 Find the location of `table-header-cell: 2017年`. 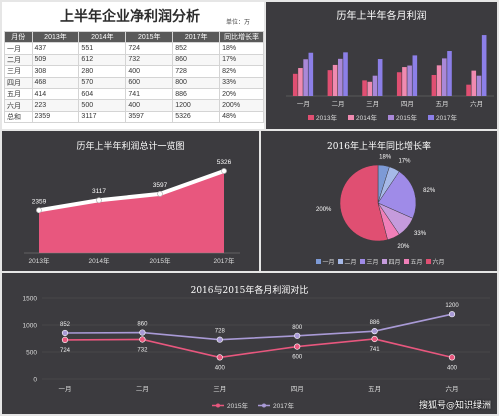

table-header-cell: 2017年 is located at coordinates (196, 37).